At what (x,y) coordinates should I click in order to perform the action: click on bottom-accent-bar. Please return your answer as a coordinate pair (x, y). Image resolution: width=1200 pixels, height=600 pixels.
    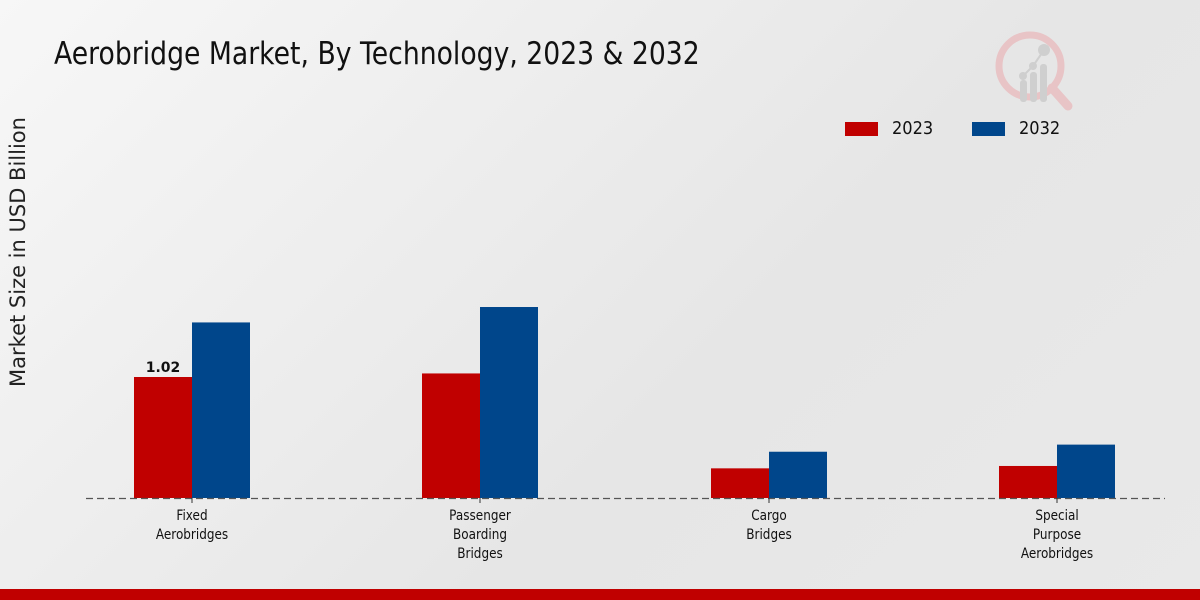
    Looking at the image, I should click on (600, 594).